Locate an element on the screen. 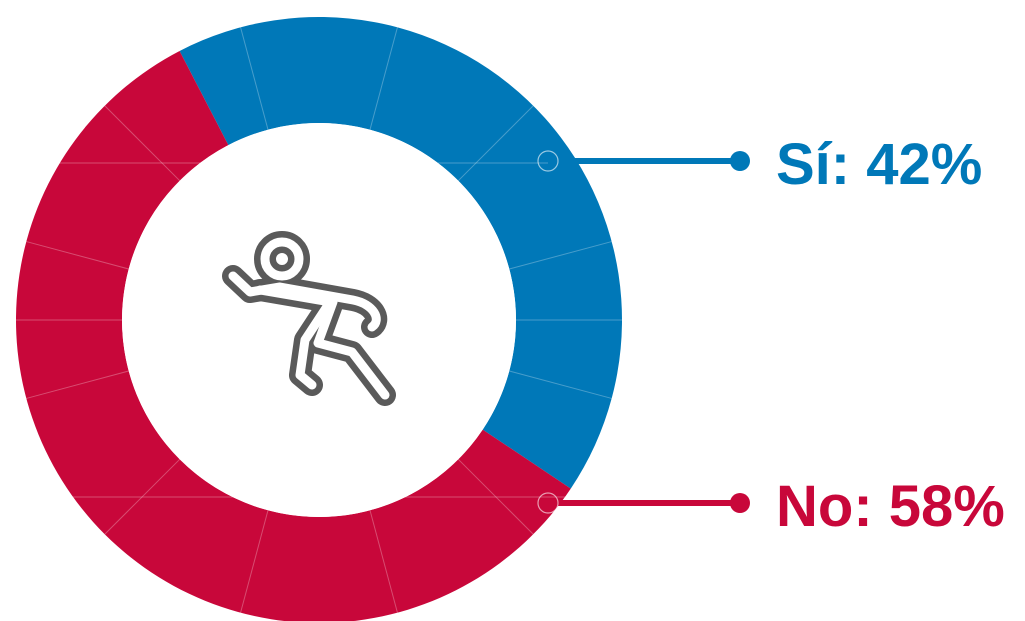 This screenshot has height=621, width=1025. leader-line-si is located at coordinates (643, 161).